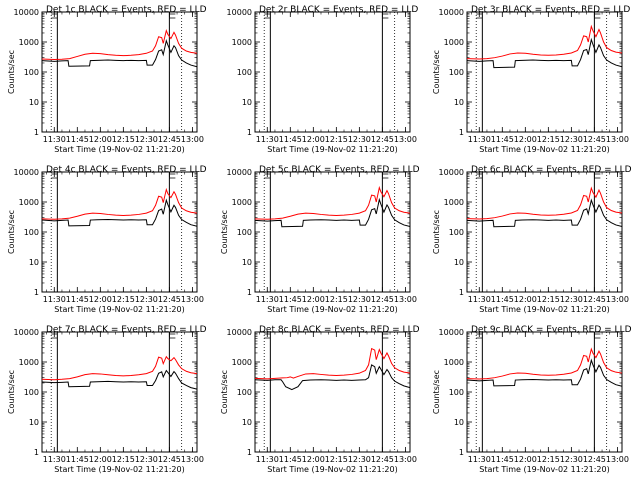 This screenshot has width=640, height=480. What do you see at coordinates (126, 10) in the screenshot?
I see `plot-title: Det 1c BLACK = Events, RED = LLD` at bounding box center [126, 10].